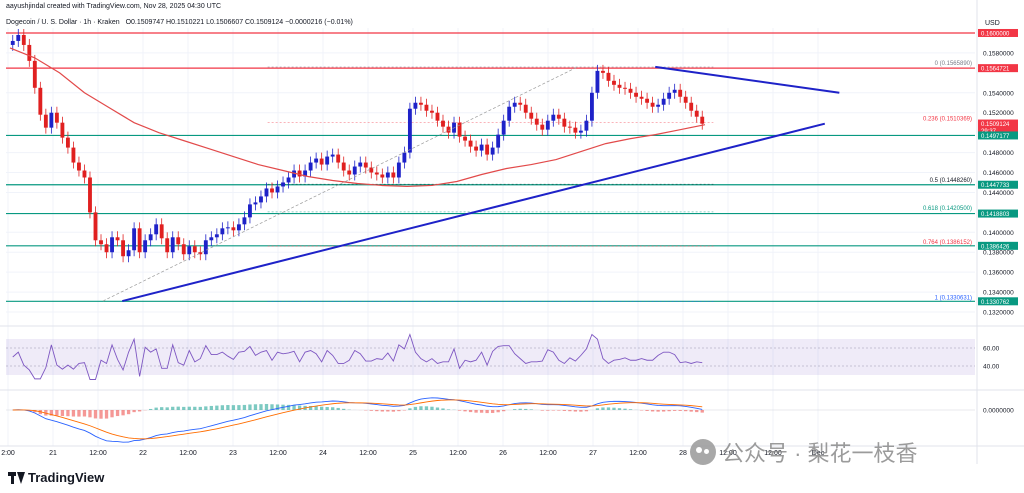 This screenshot has width=1024, height=493. What do you see at coordinates (56, 477) in the screenshot?
I see `tradingview-brand: TradingView` at bounding box center [56, 477].